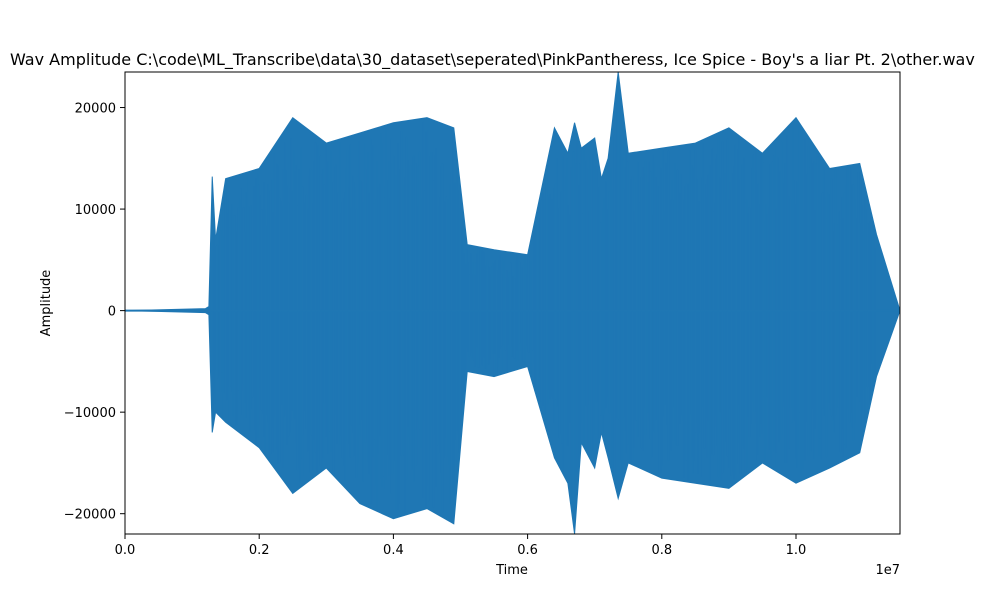 This screenshot has width=1000, height=600. Describe the element at coordinates (661, 550) in the screenshot. I see `x-tick-label: 0.8` at that location.